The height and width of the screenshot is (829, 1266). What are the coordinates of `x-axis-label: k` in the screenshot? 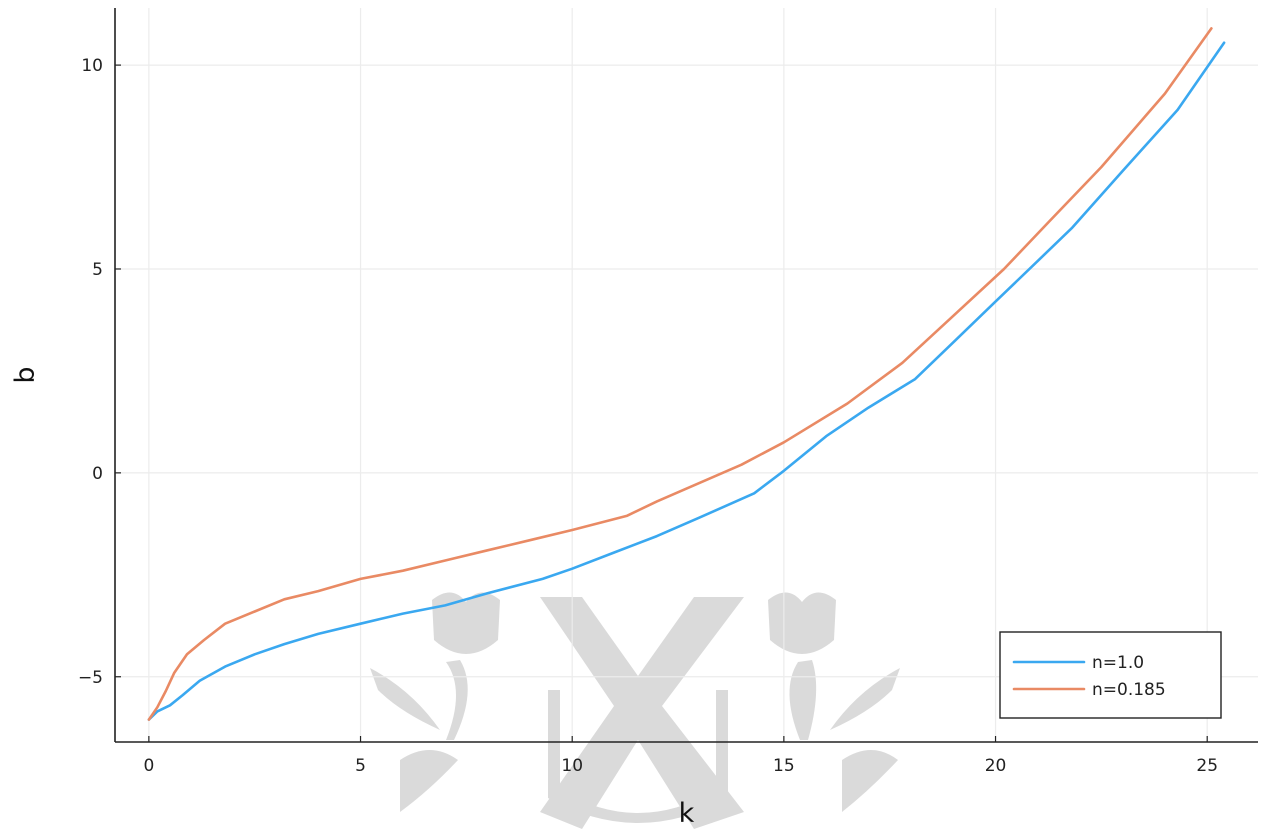 It's located at (687, 813).